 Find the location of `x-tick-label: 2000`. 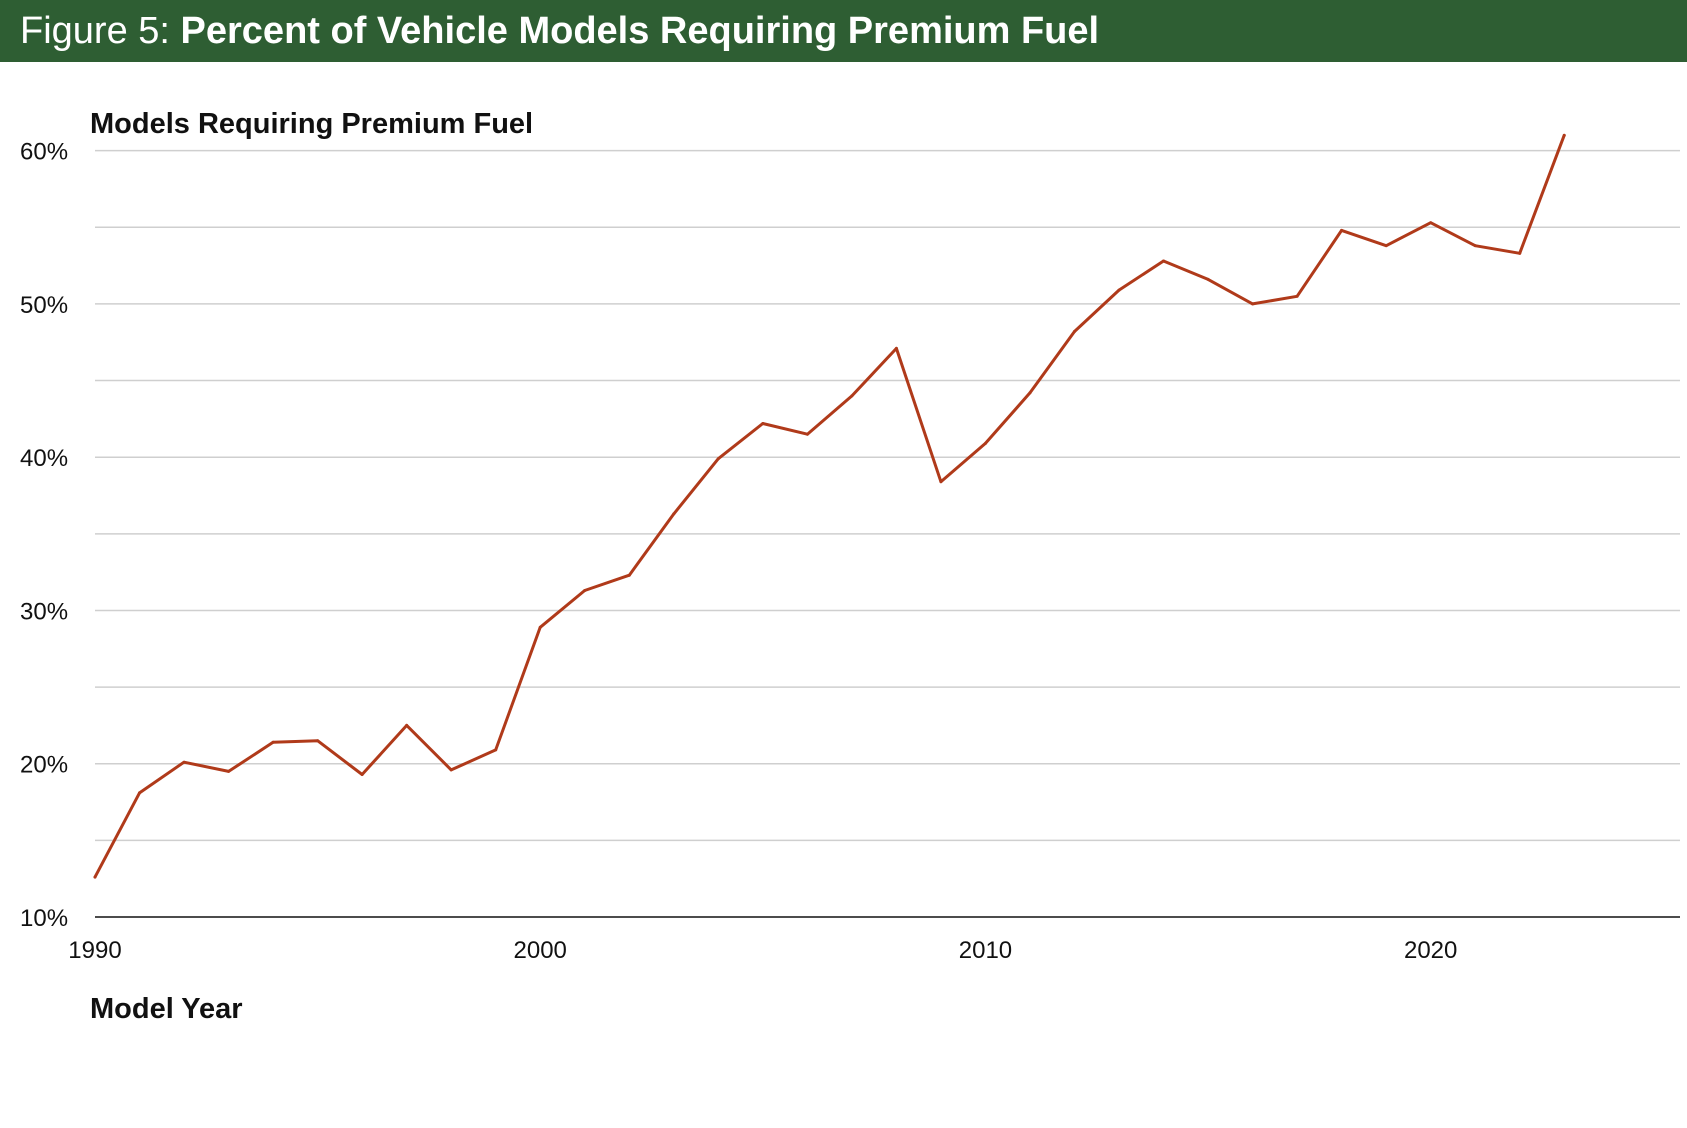

x-tick-label: 2000 is located at coordinates (540, 950).